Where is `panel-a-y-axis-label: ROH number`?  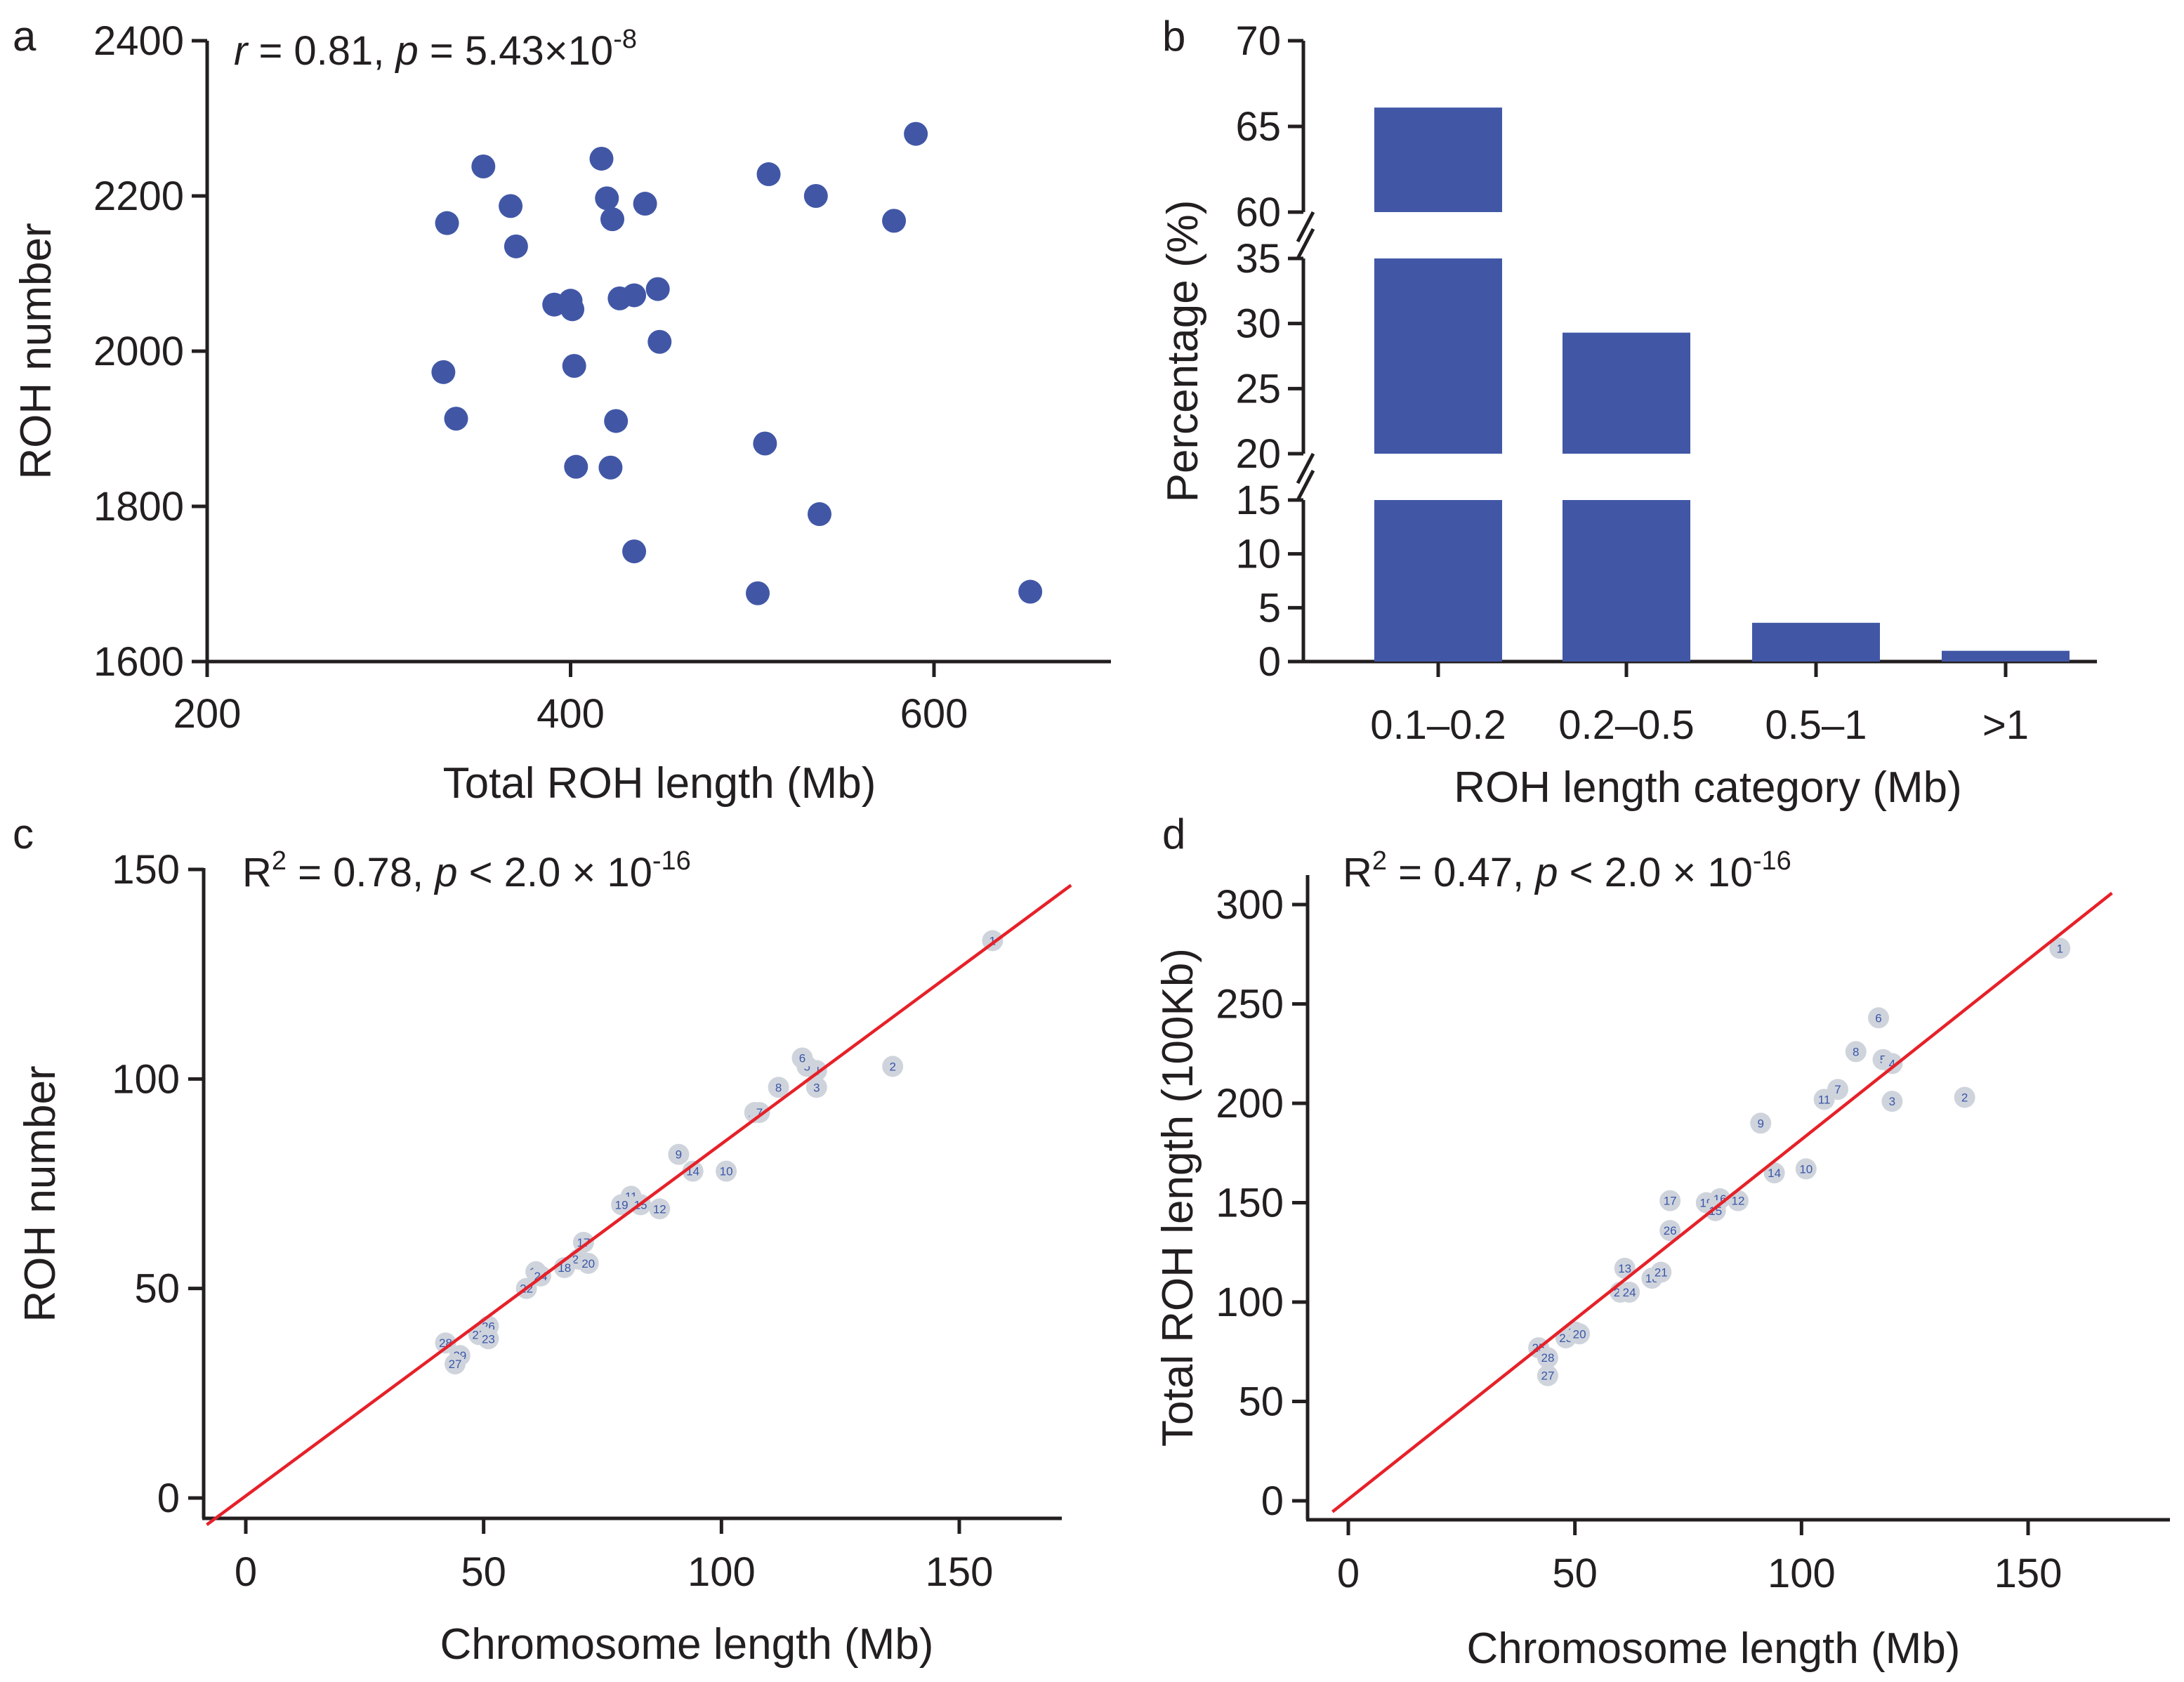 panel-a-y-axis-label: ROH number is located at coordinates (36, 351).